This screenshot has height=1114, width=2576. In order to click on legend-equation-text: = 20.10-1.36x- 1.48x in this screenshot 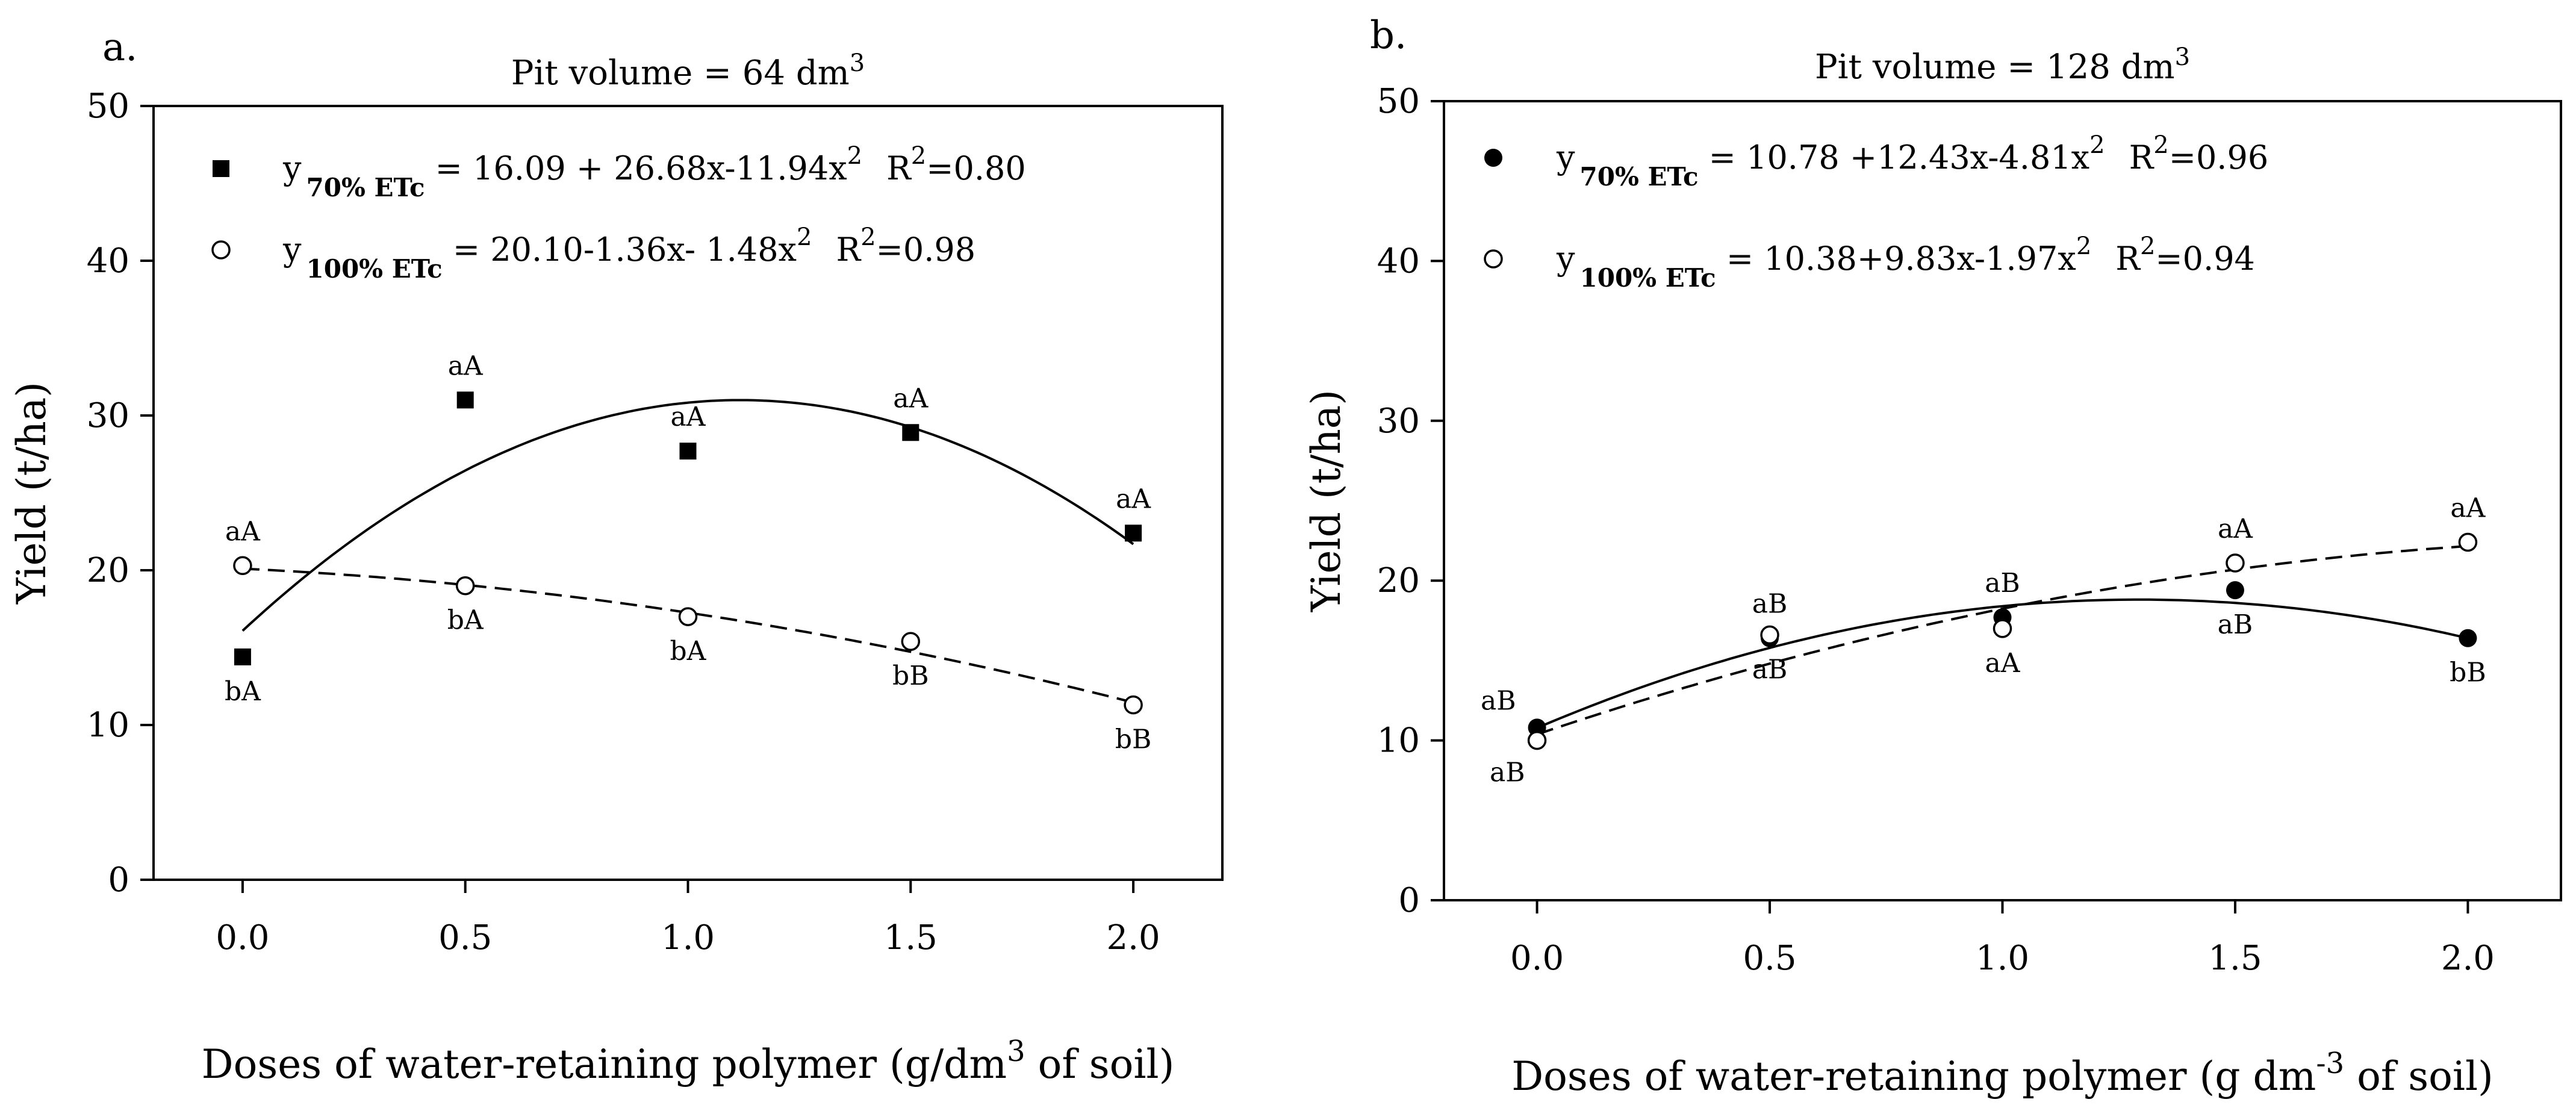, I will do `click(620, 250)`.